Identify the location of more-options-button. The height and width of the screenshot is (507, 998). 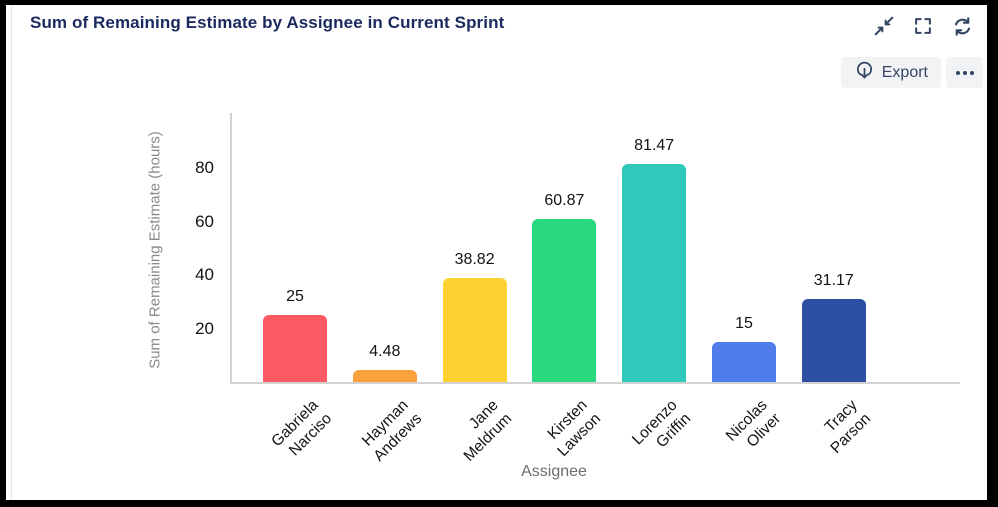
(964, 72).